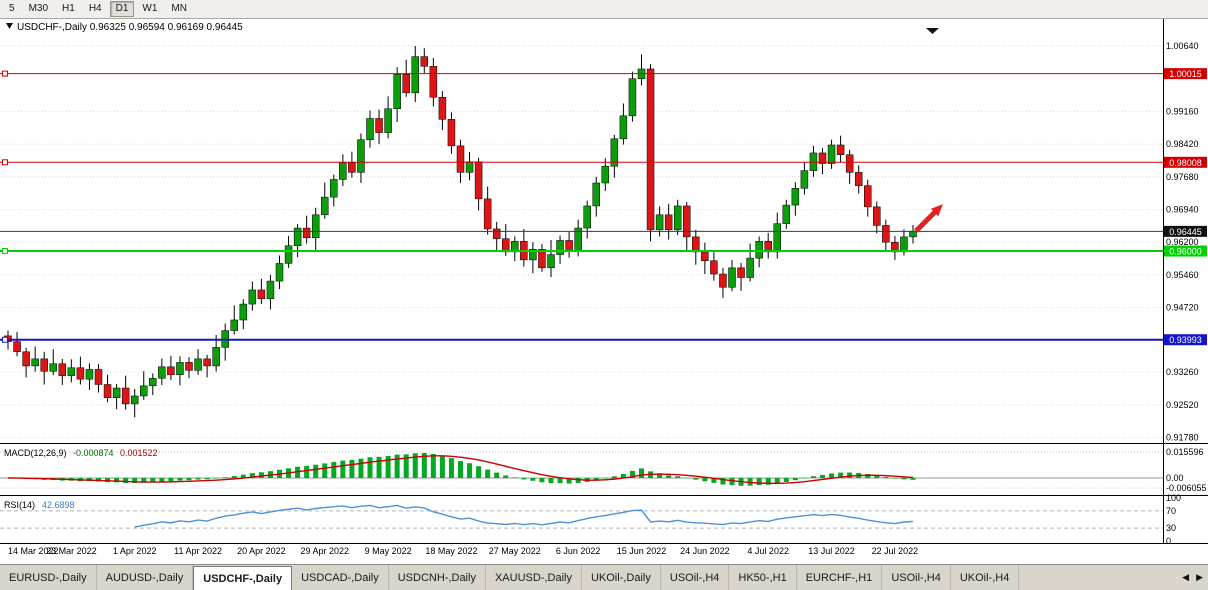 This screenshot has width=1208, height=590. What do you see at coordinates (534, 577) in the screenshot?
I see `chart-tab-5-xauusd: XAUUSD-,Daily` at bounding box center [534, 577].